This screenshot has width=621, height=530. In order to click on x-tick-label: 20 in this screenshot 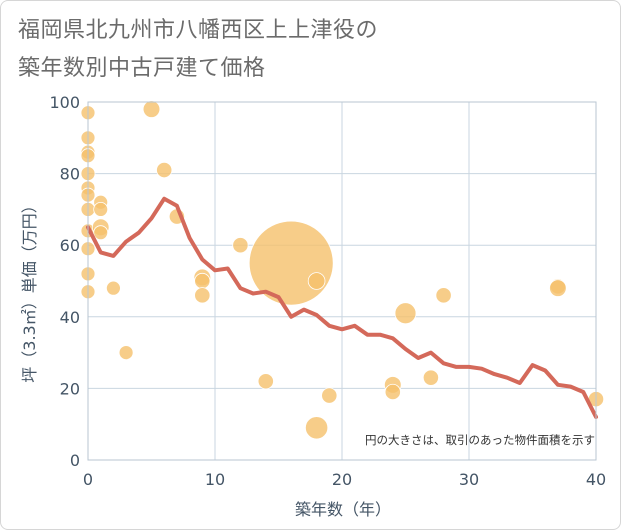, I will do `click(342, 479)`.